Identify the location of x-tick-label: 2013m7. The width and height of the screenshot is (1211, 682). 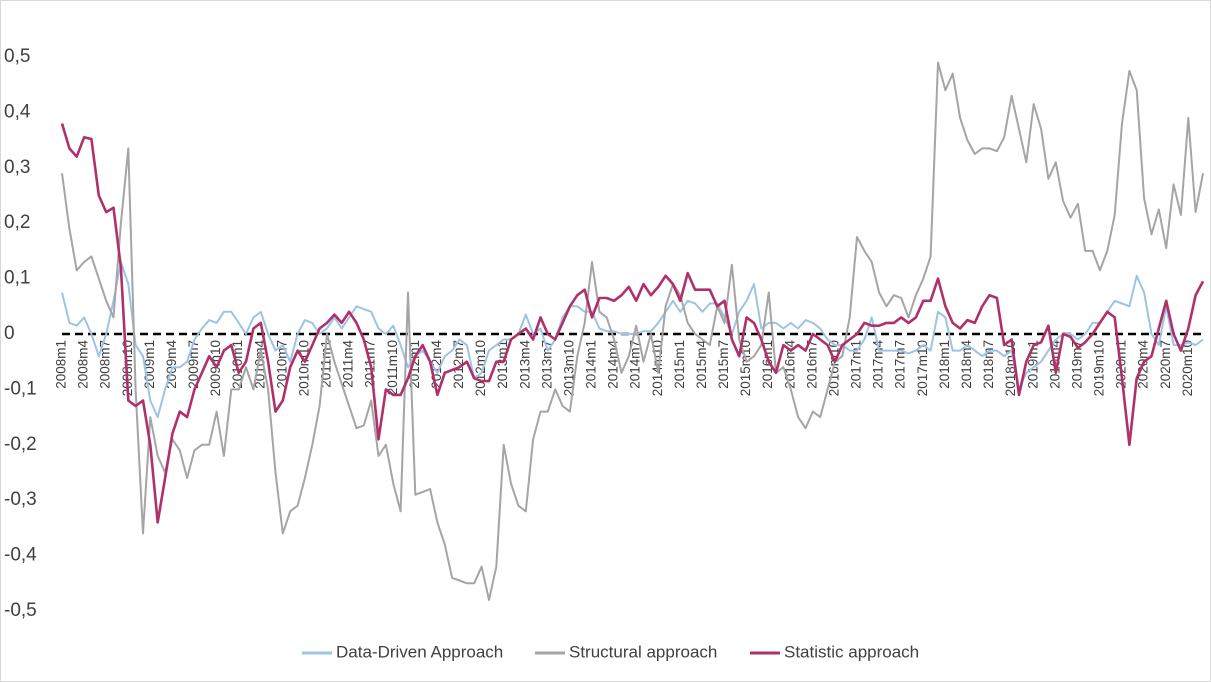
(546, 364).